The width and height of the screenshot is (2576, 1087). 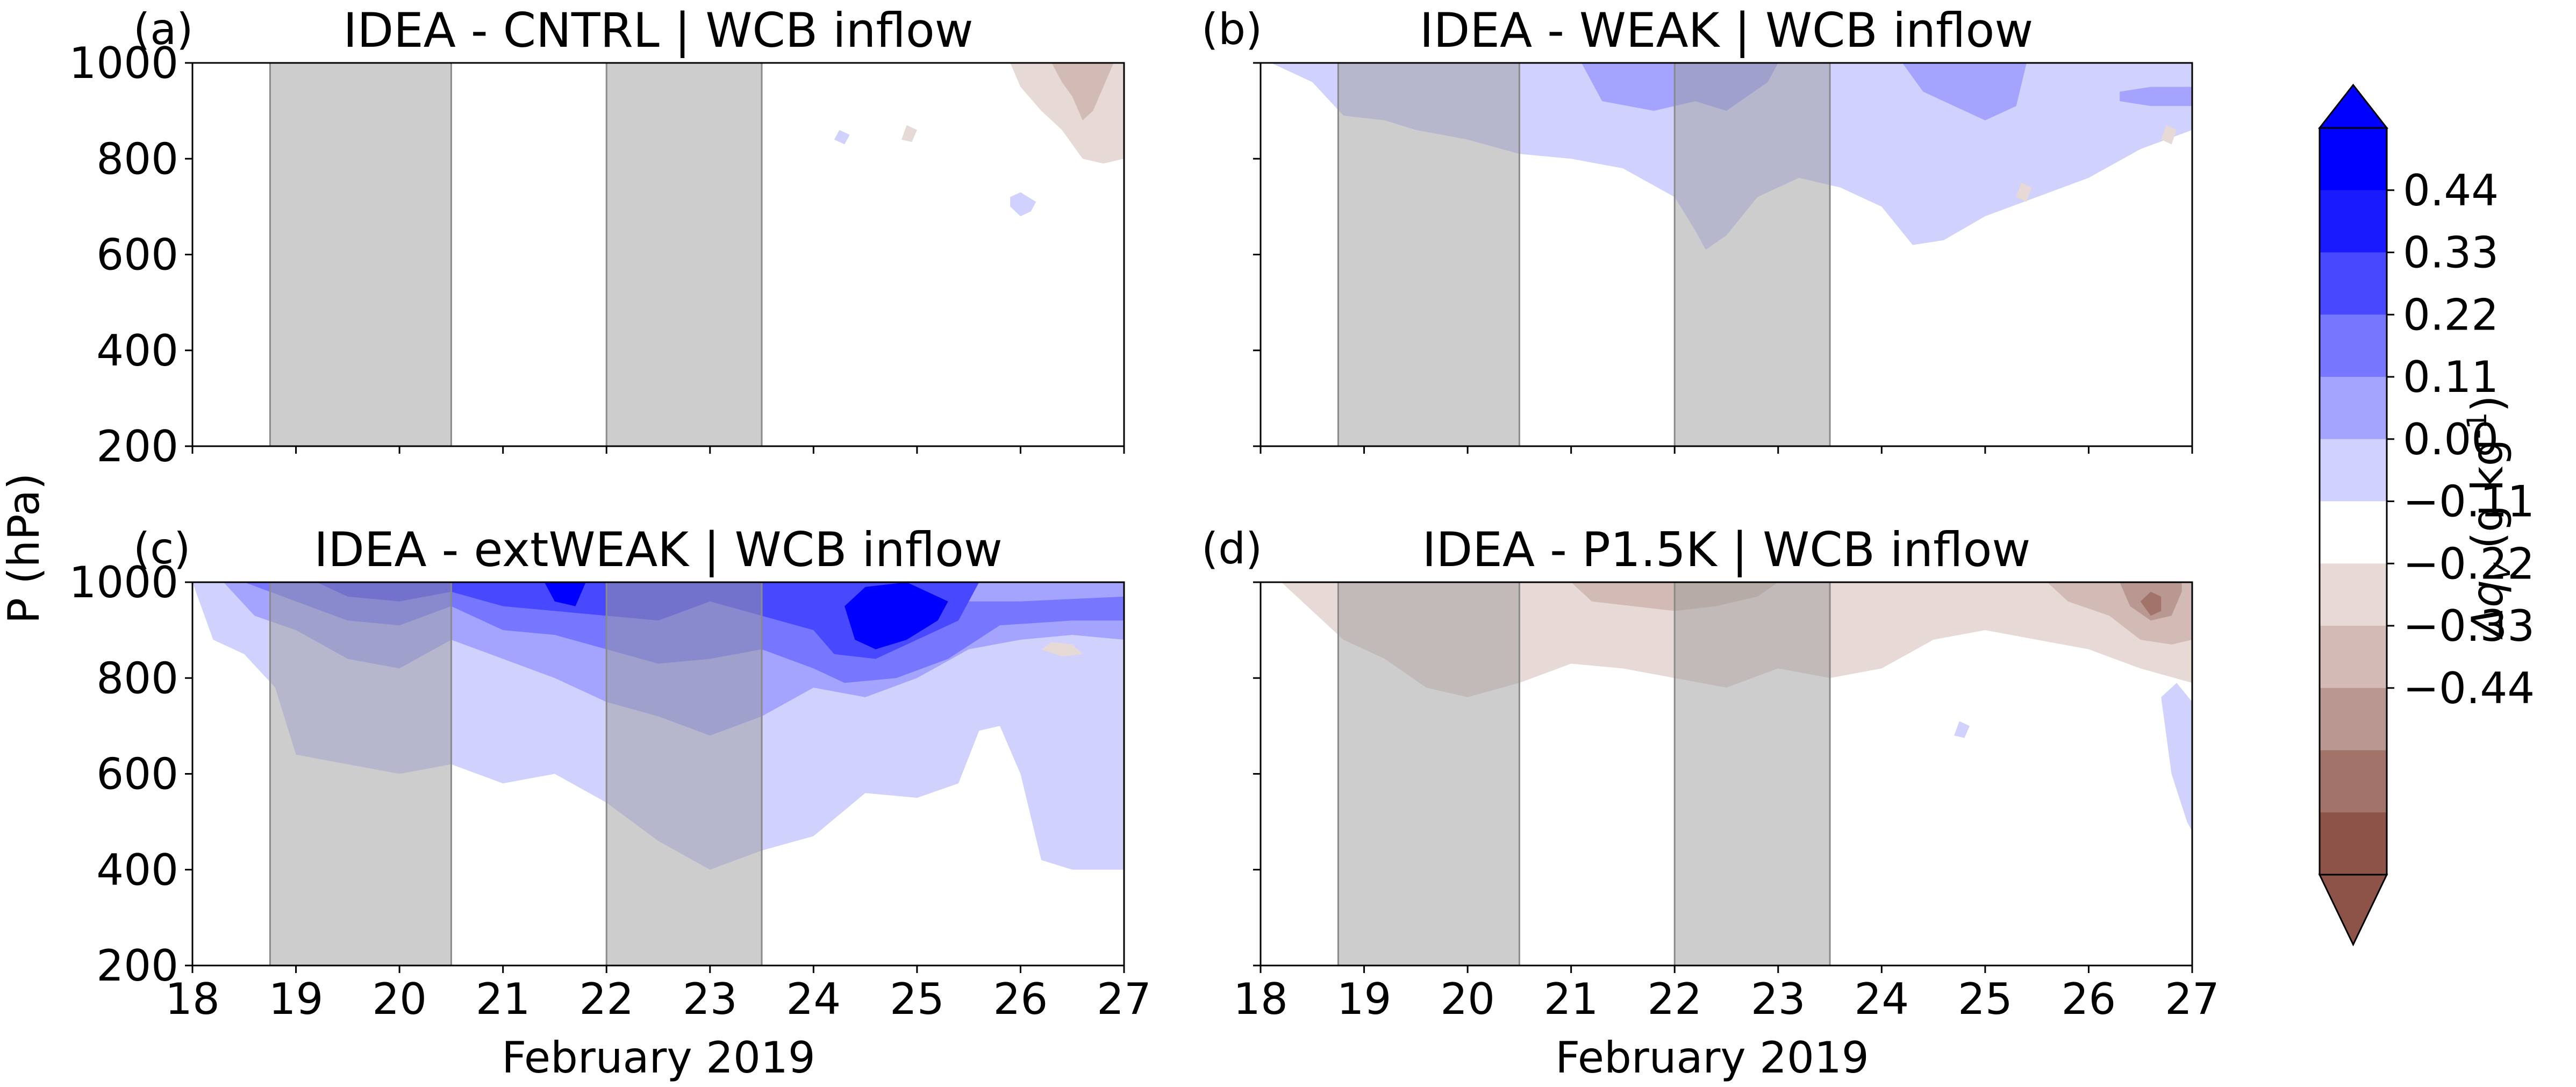 What do you see at coordinates (658, 550) in the screenshot?
I see `panel-title: IDEA - extWEAK | WCB inflow` at bounding box center [658, 550].